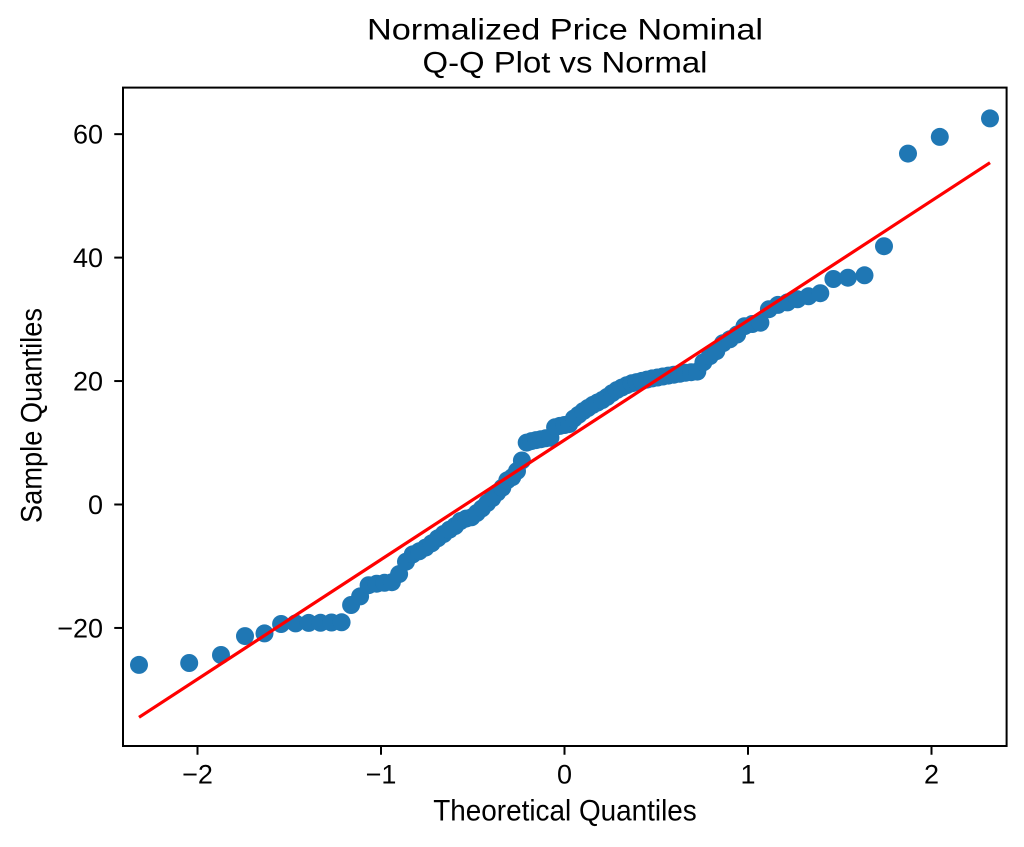 The image size is (1024, 847). I want to click on svg-text: 20, so click(88, 382).